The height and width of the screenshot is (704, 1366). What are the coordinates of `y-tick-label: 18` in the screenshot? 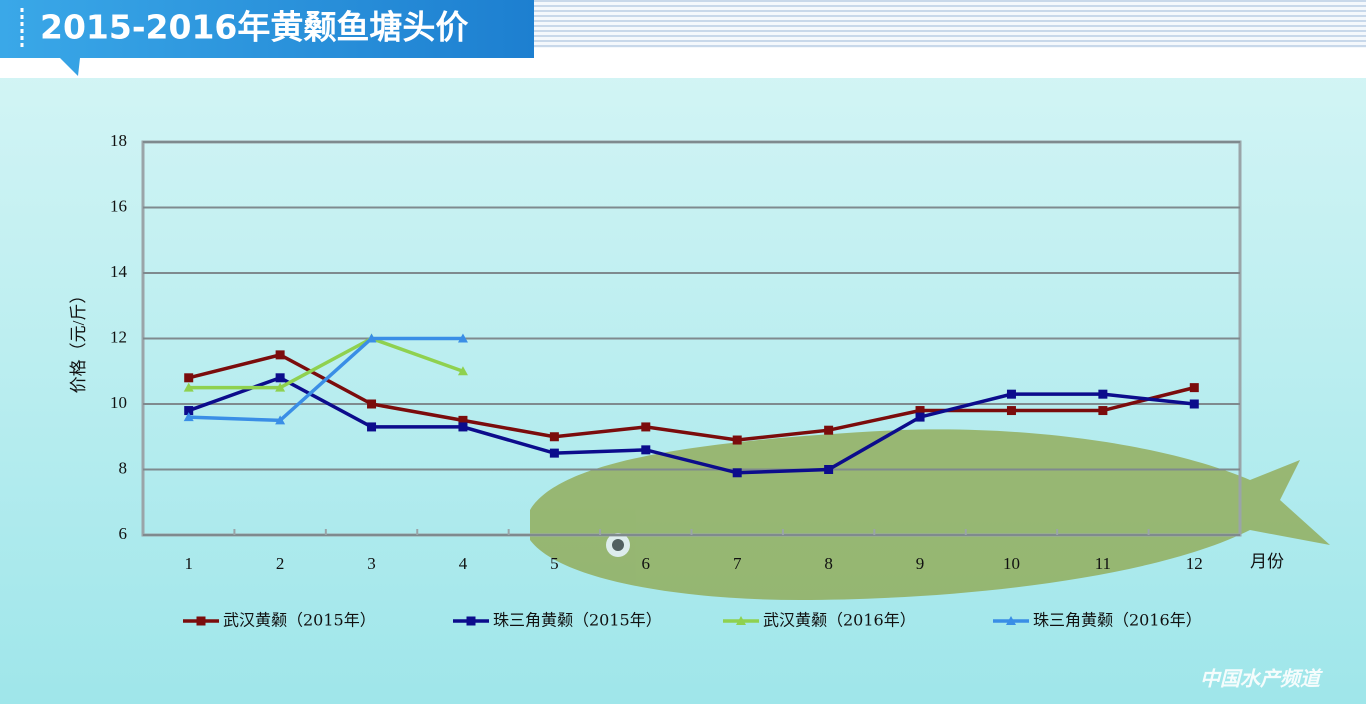 It's located at (118, 140).